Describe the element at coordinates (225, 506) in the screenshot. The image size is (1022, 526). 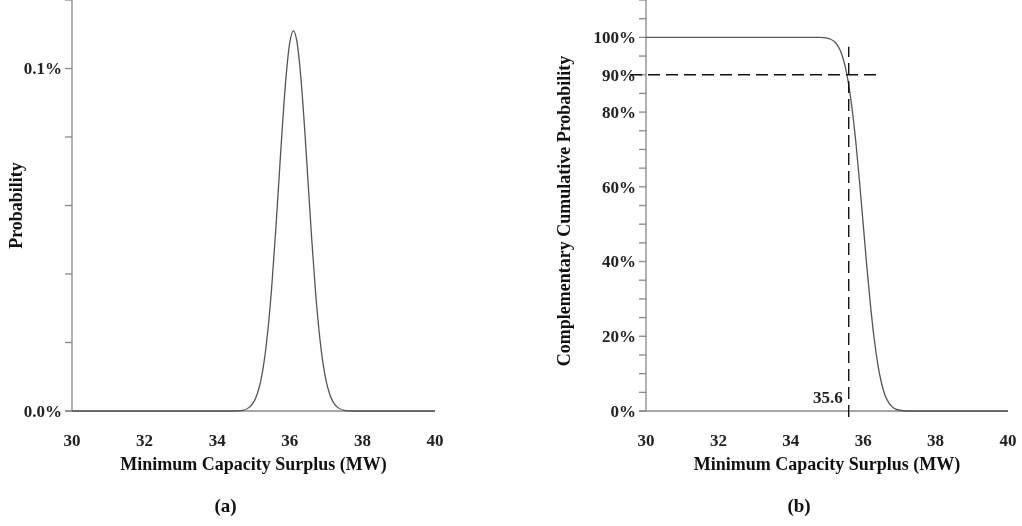
I see `text: (a)` at that location.